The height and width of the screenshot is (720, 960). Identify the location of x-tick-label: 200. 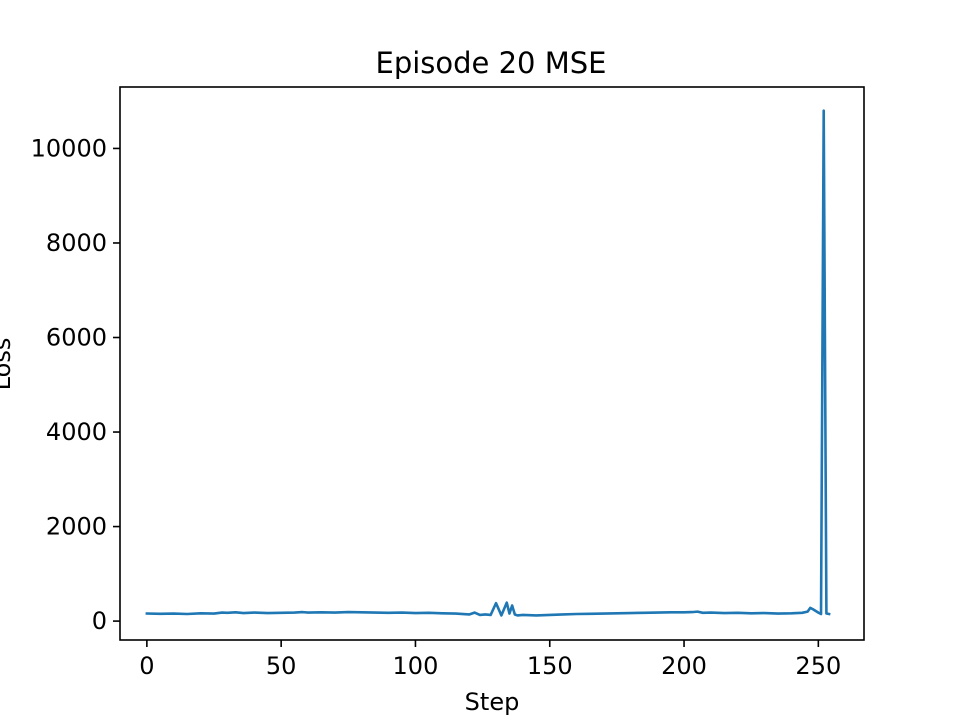
(684, 666).